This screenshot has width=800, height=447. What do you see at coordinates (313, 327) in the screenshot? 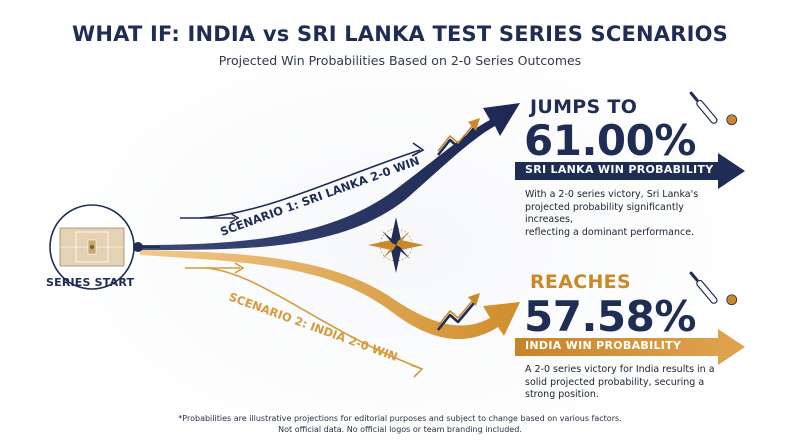
I see `scenario-2-label: SCENARIO 2: INDIA 2-0 WIN` at bounding box center [313, 327].